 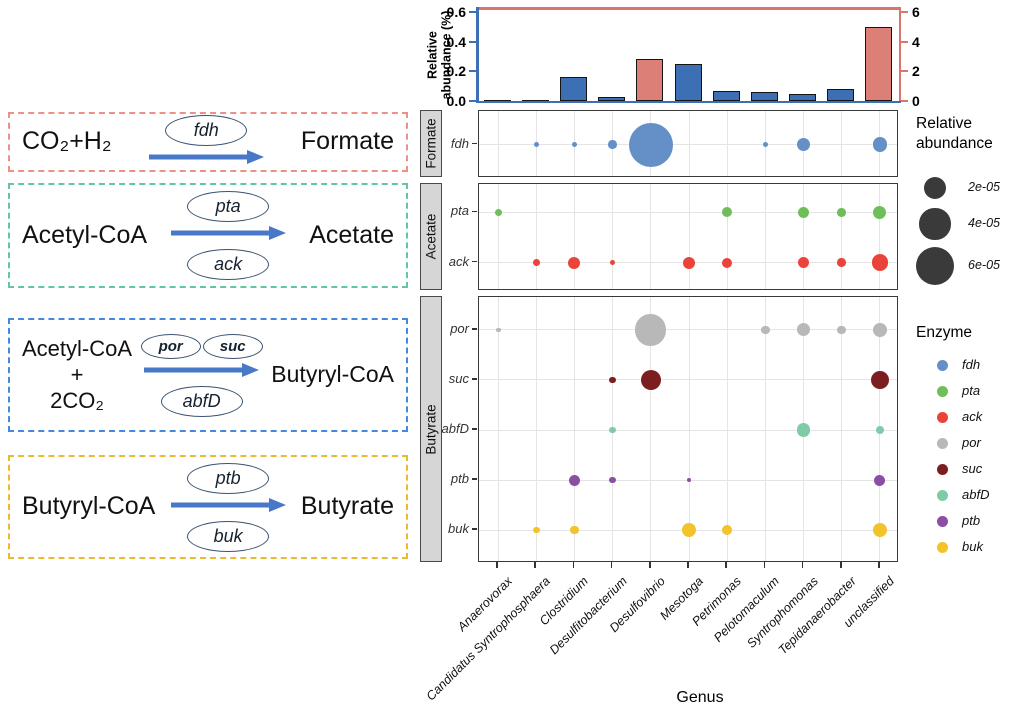 I want to click on bar-Petrimonas, so click(x=726, y=95).